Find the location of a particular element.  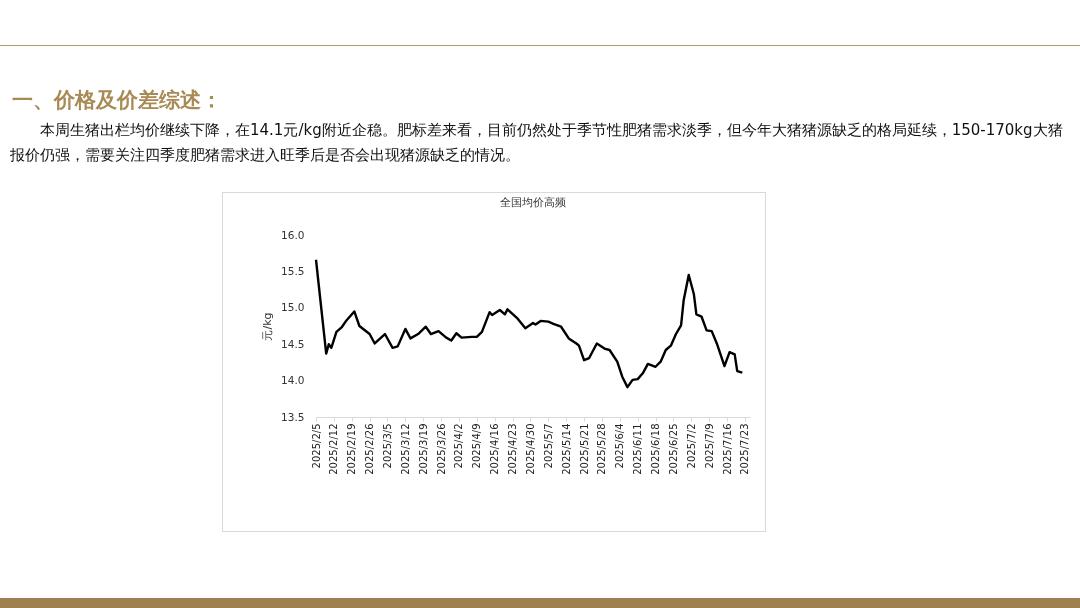

x-tick-label: 2025/6/4 is located at coordinates (620, 446).